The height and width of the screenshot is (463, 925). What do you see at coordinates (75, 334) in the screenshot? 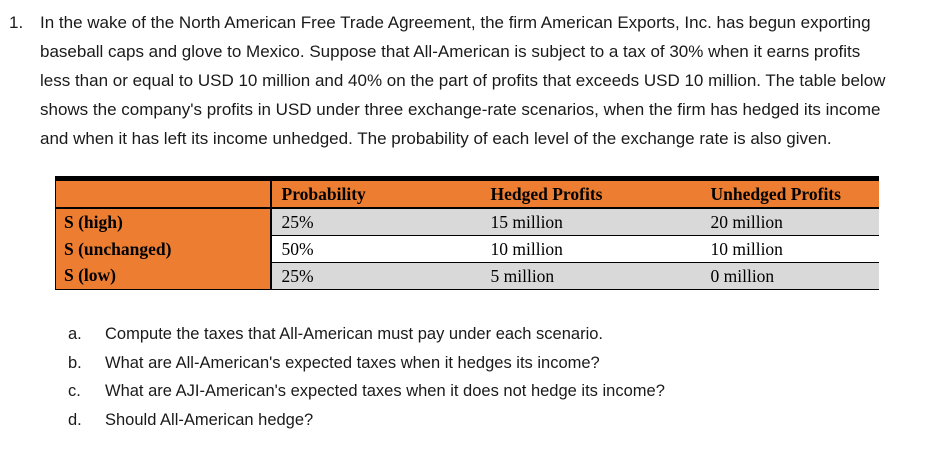
I see `subquestion-letter: a.` at bounding box center [75, 334].